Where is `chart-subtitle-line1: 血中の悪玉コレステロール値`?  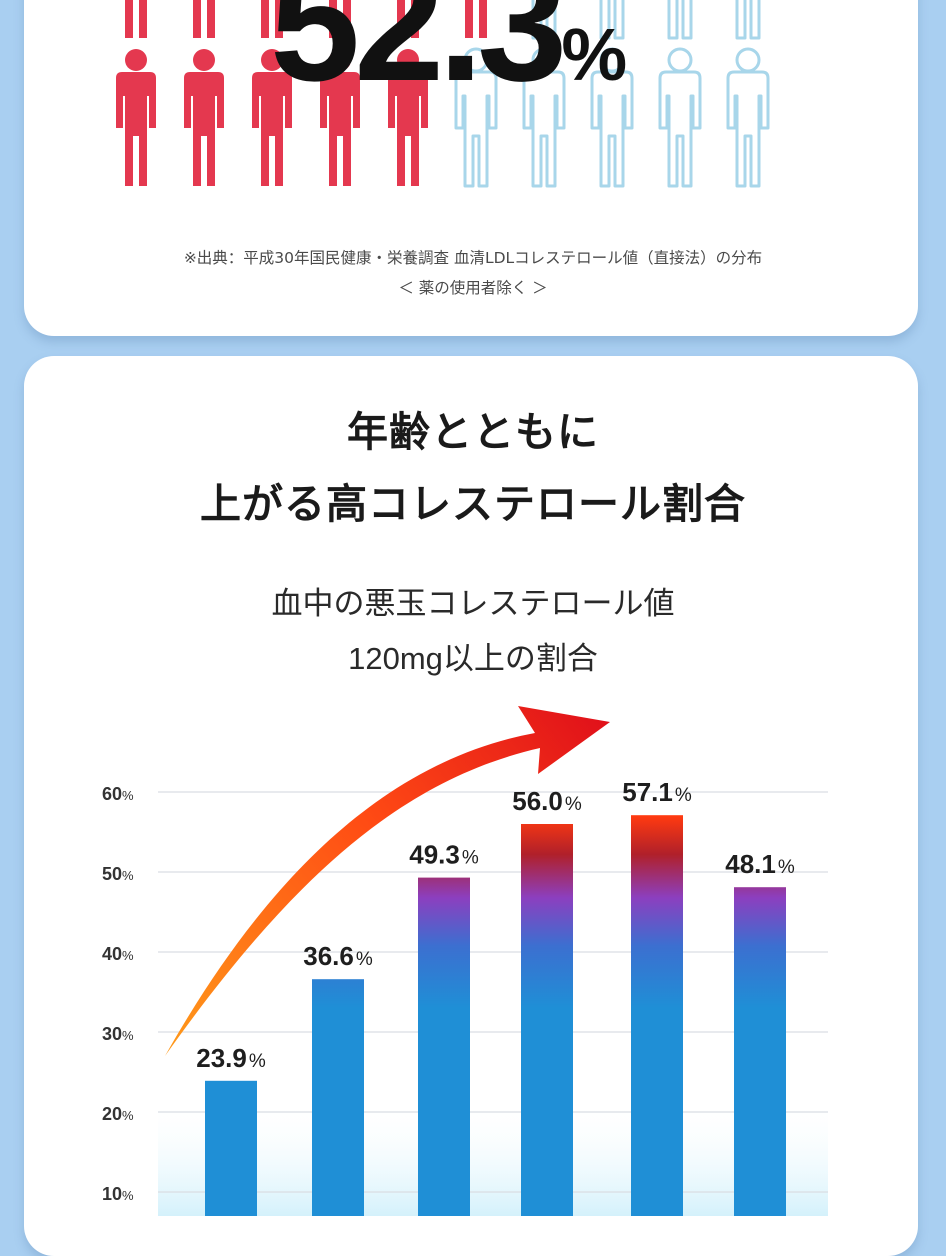 chart-subtitle-line1: 血中の悪玉コレステロール値 is located at coordinates (473, 603).